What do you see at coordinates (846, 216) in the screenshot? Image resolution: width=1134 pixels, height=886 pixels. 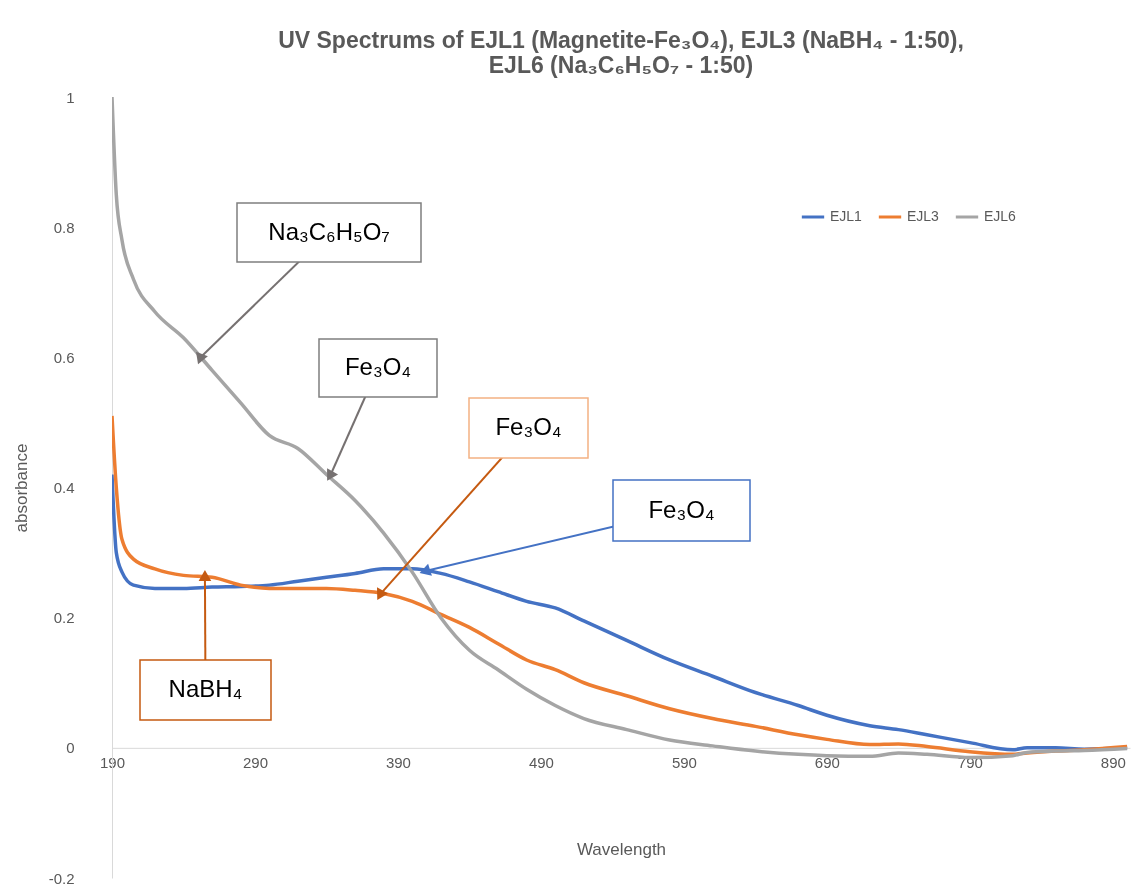 I see `legend-label: EJL1` at bounding box center [846, 216].